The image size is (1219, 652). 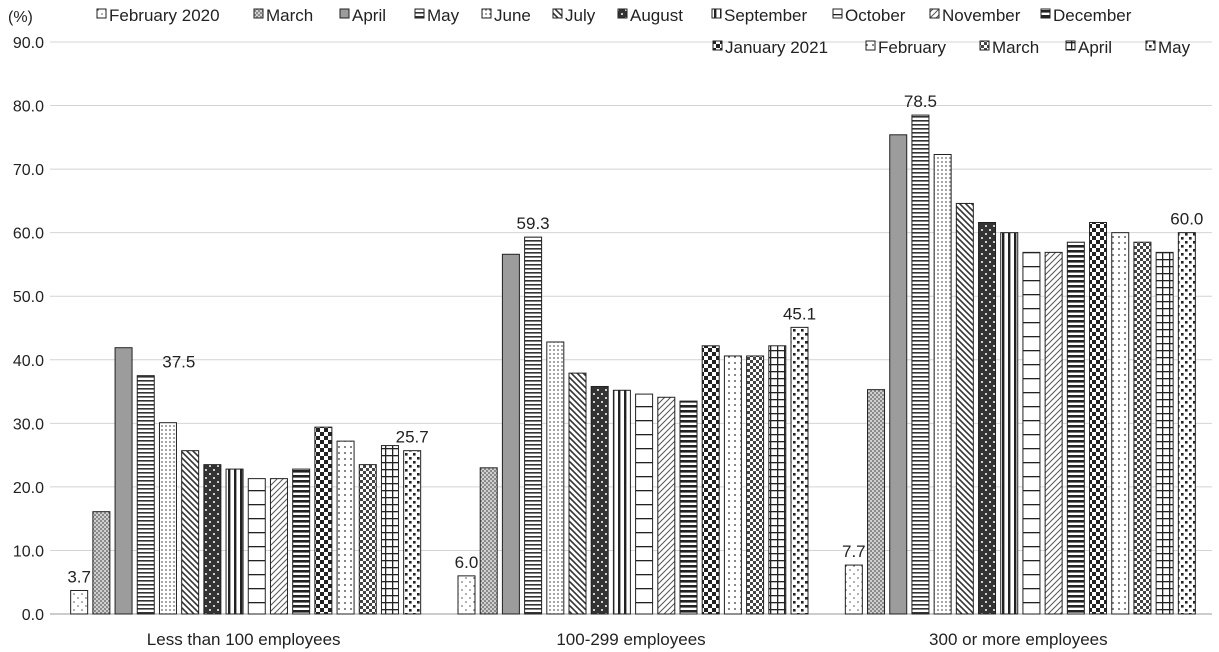 What do you see at coordinates (20, 17) in the screenshot?
I see `y-axis-unit-label: (%)` at bounding box center [20, 17].